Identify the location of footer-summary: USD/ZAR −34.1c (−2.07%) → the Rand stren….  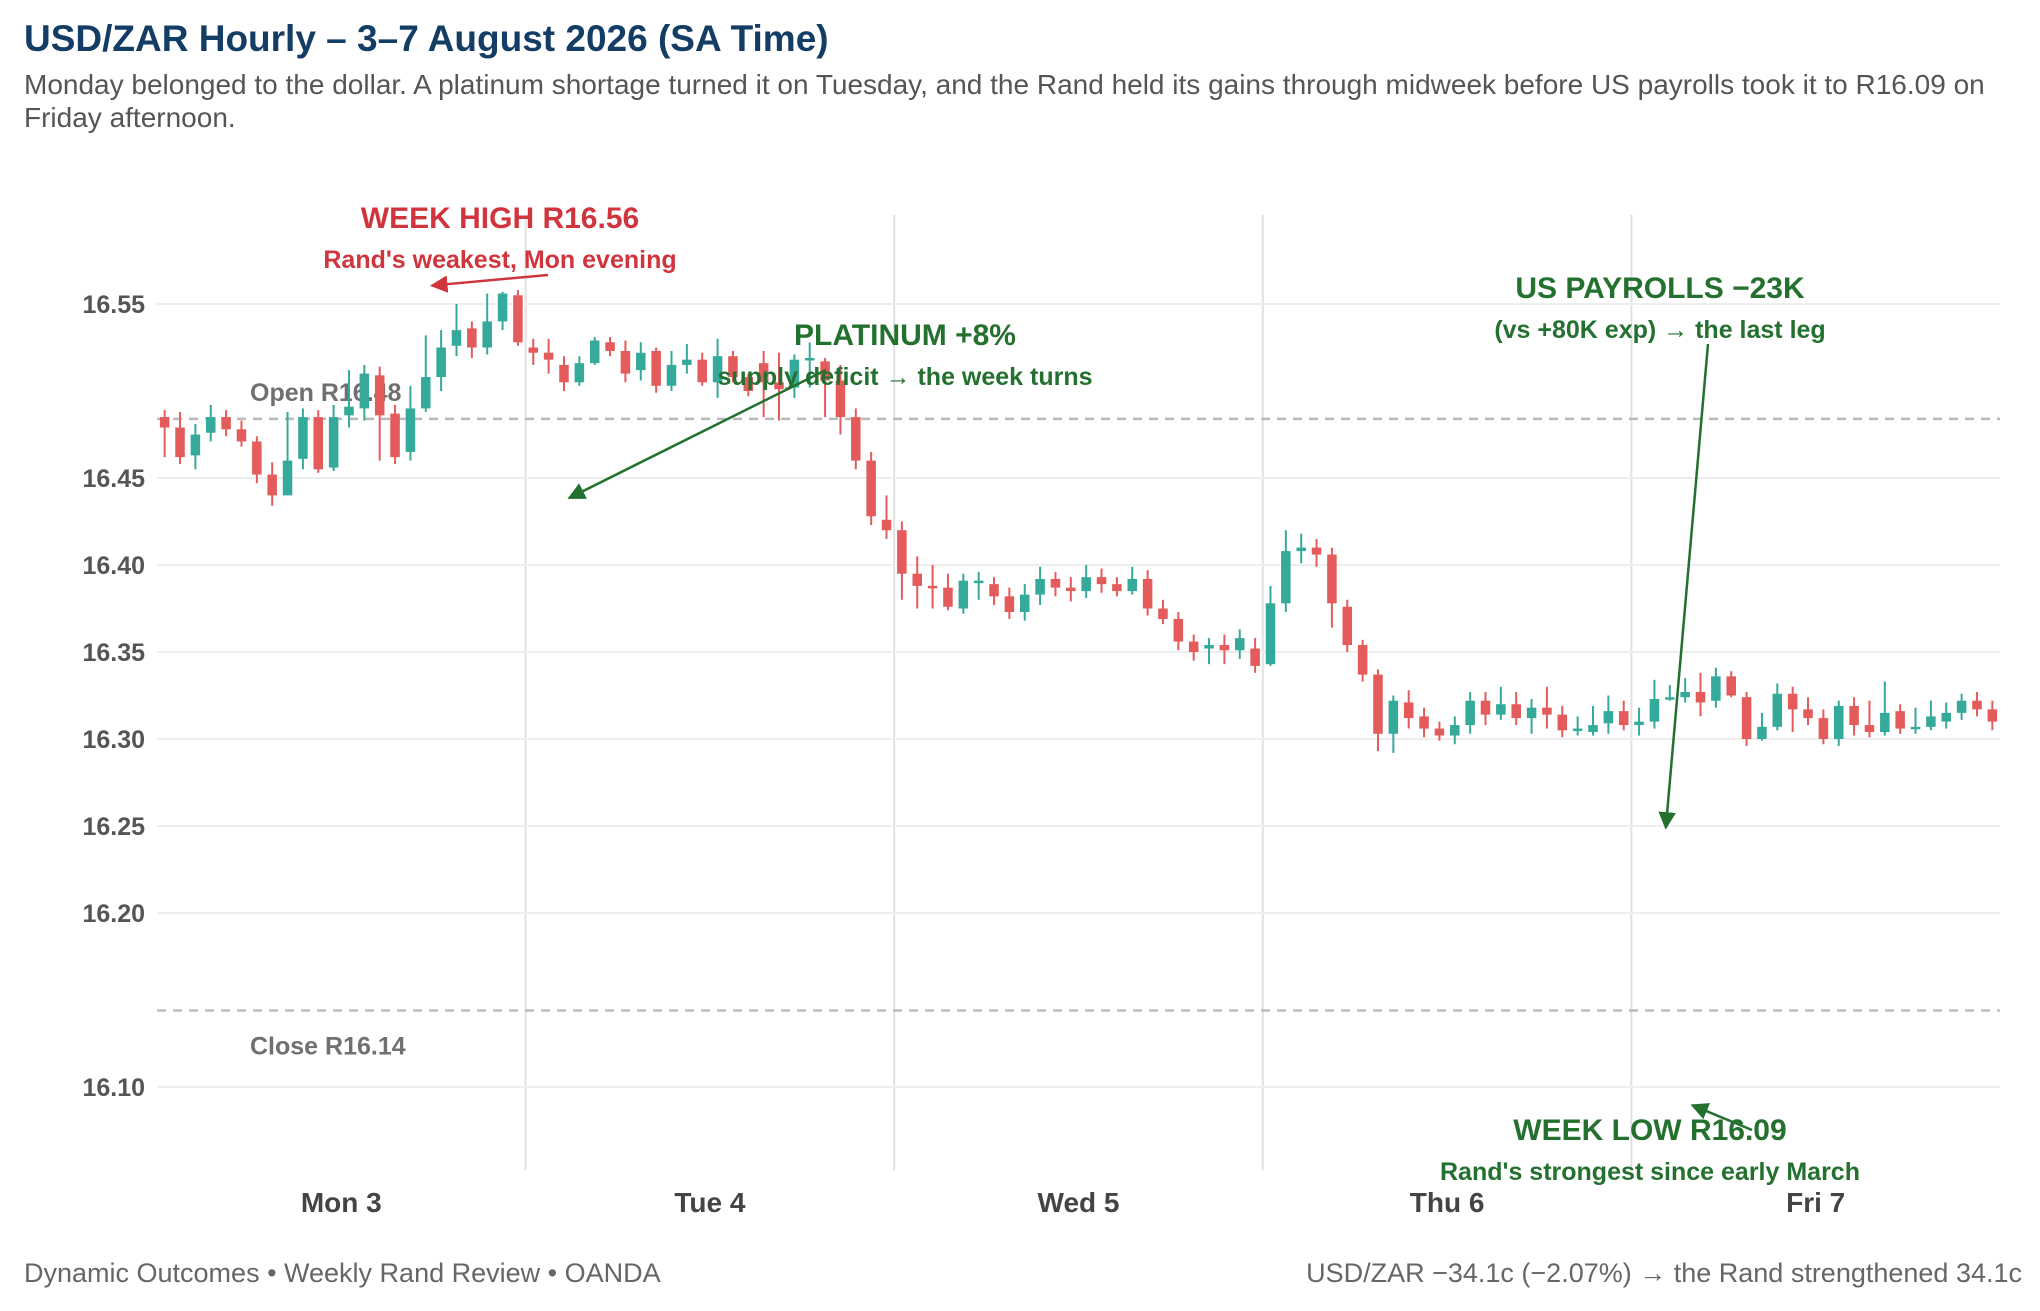
(1664, 1273).